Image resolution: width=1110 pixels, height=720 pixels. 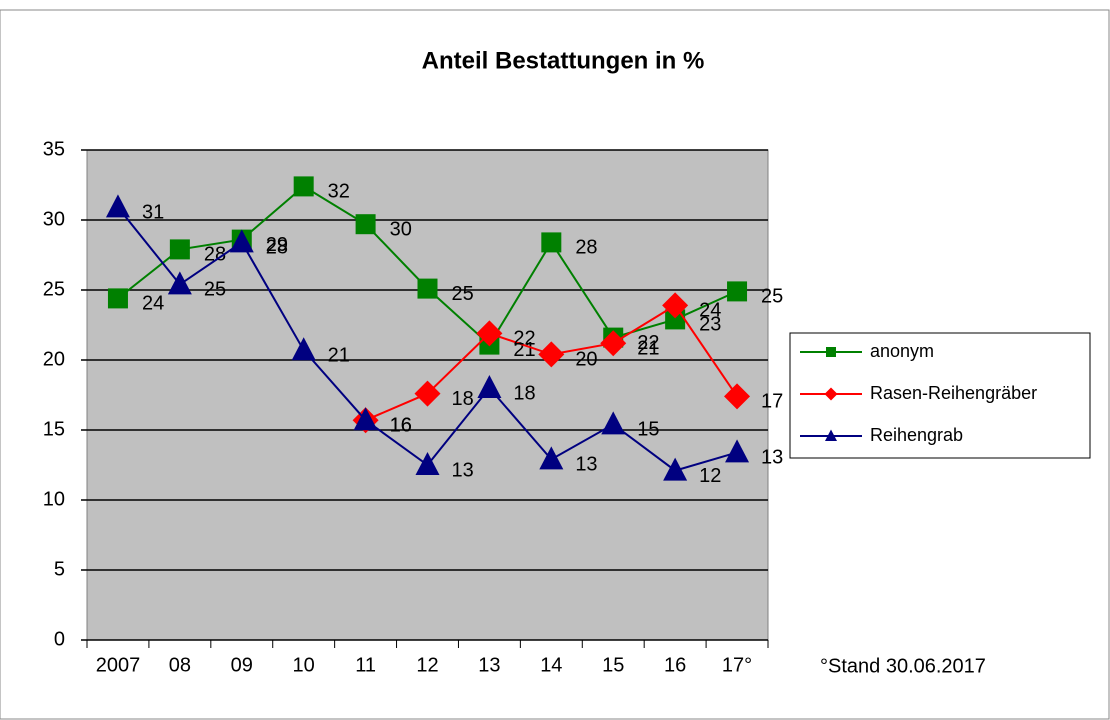 What do you see at coordinates (339, 192) in the screenshot?
I see `data-label: 32` at bounding box center [339, 192].